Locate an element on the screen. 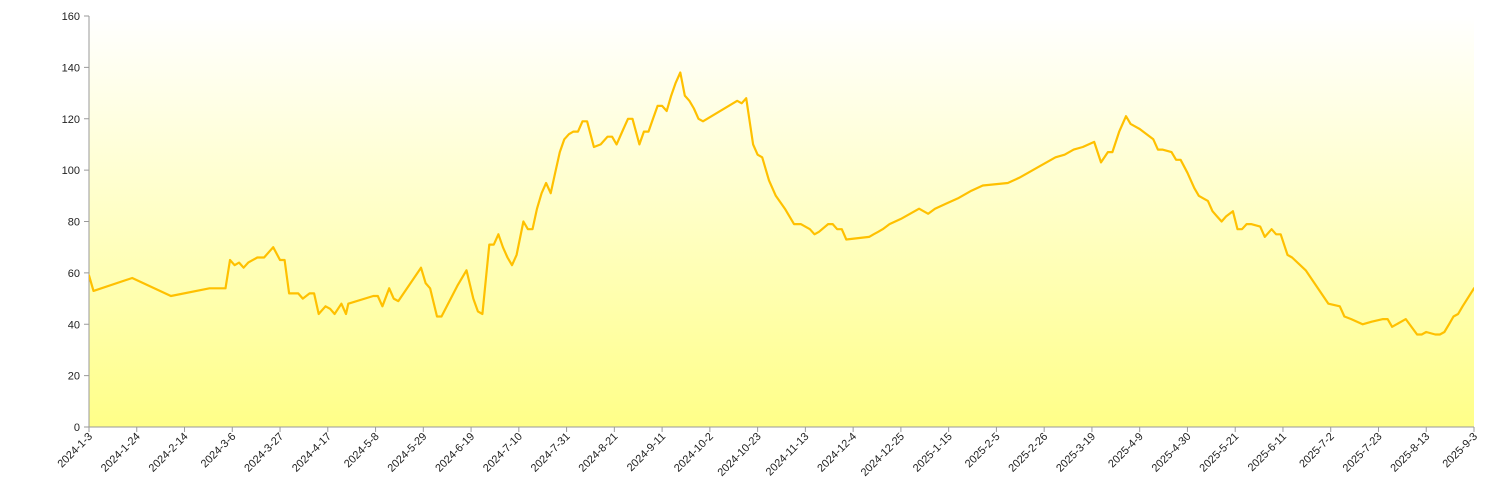  x-tick-label: 2024-5-8 is located at coordinates (362, 451).